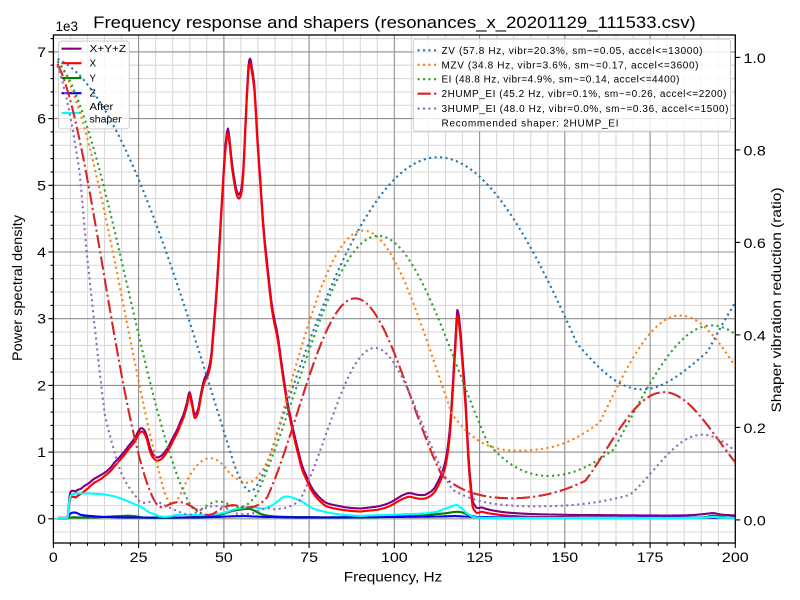 Image resolution: width=800 pixels, height=600 pixels. What do you see at coordinates (564, 557) in the screenshot?
I see `svg-text: 150` at bounding box center [564, 557].